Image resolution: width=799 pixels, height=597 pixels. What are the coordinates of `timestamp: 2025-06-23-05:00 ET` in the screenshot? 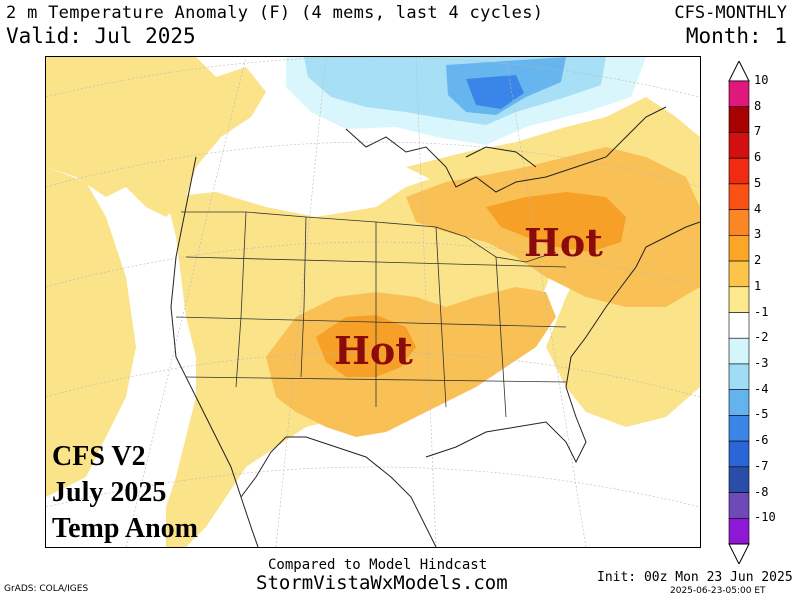 It's located at (718, 591).